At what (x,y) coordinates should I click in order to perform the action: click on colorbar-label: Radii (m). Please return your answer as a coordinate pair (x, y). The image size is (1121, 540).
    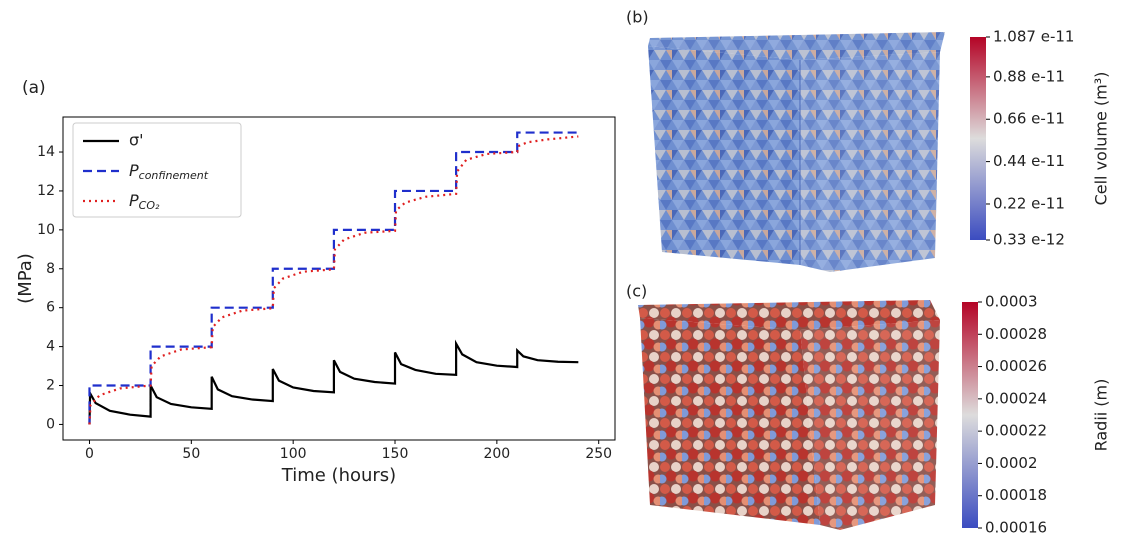
    Looking at the image, I should click on (1101, 415).